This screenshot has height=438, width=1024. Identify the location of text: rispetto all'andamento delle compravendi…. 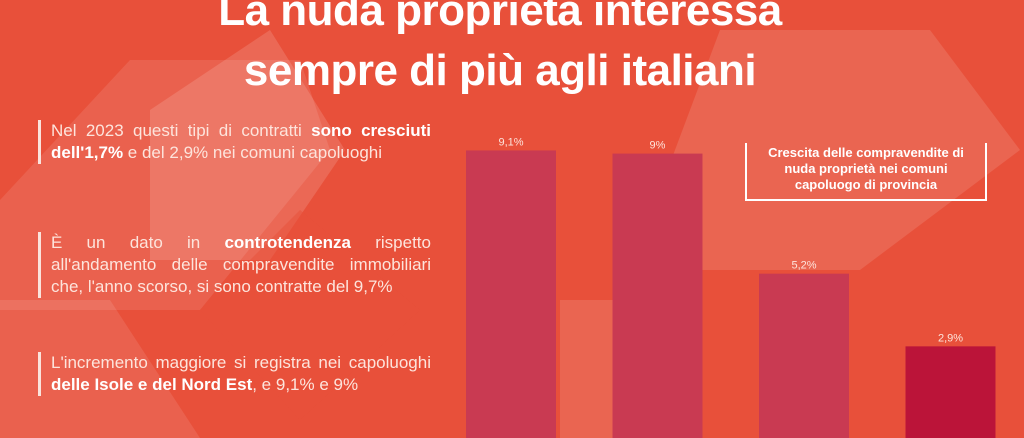
(241, 264).